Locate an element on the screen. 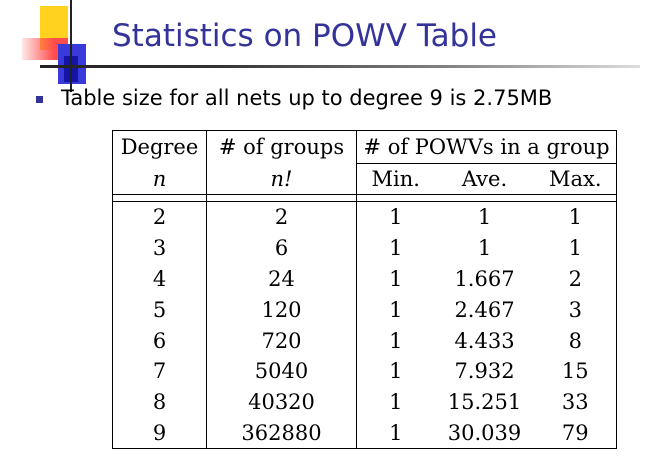  cell-max: 8 is located at coordinates (575, 340).